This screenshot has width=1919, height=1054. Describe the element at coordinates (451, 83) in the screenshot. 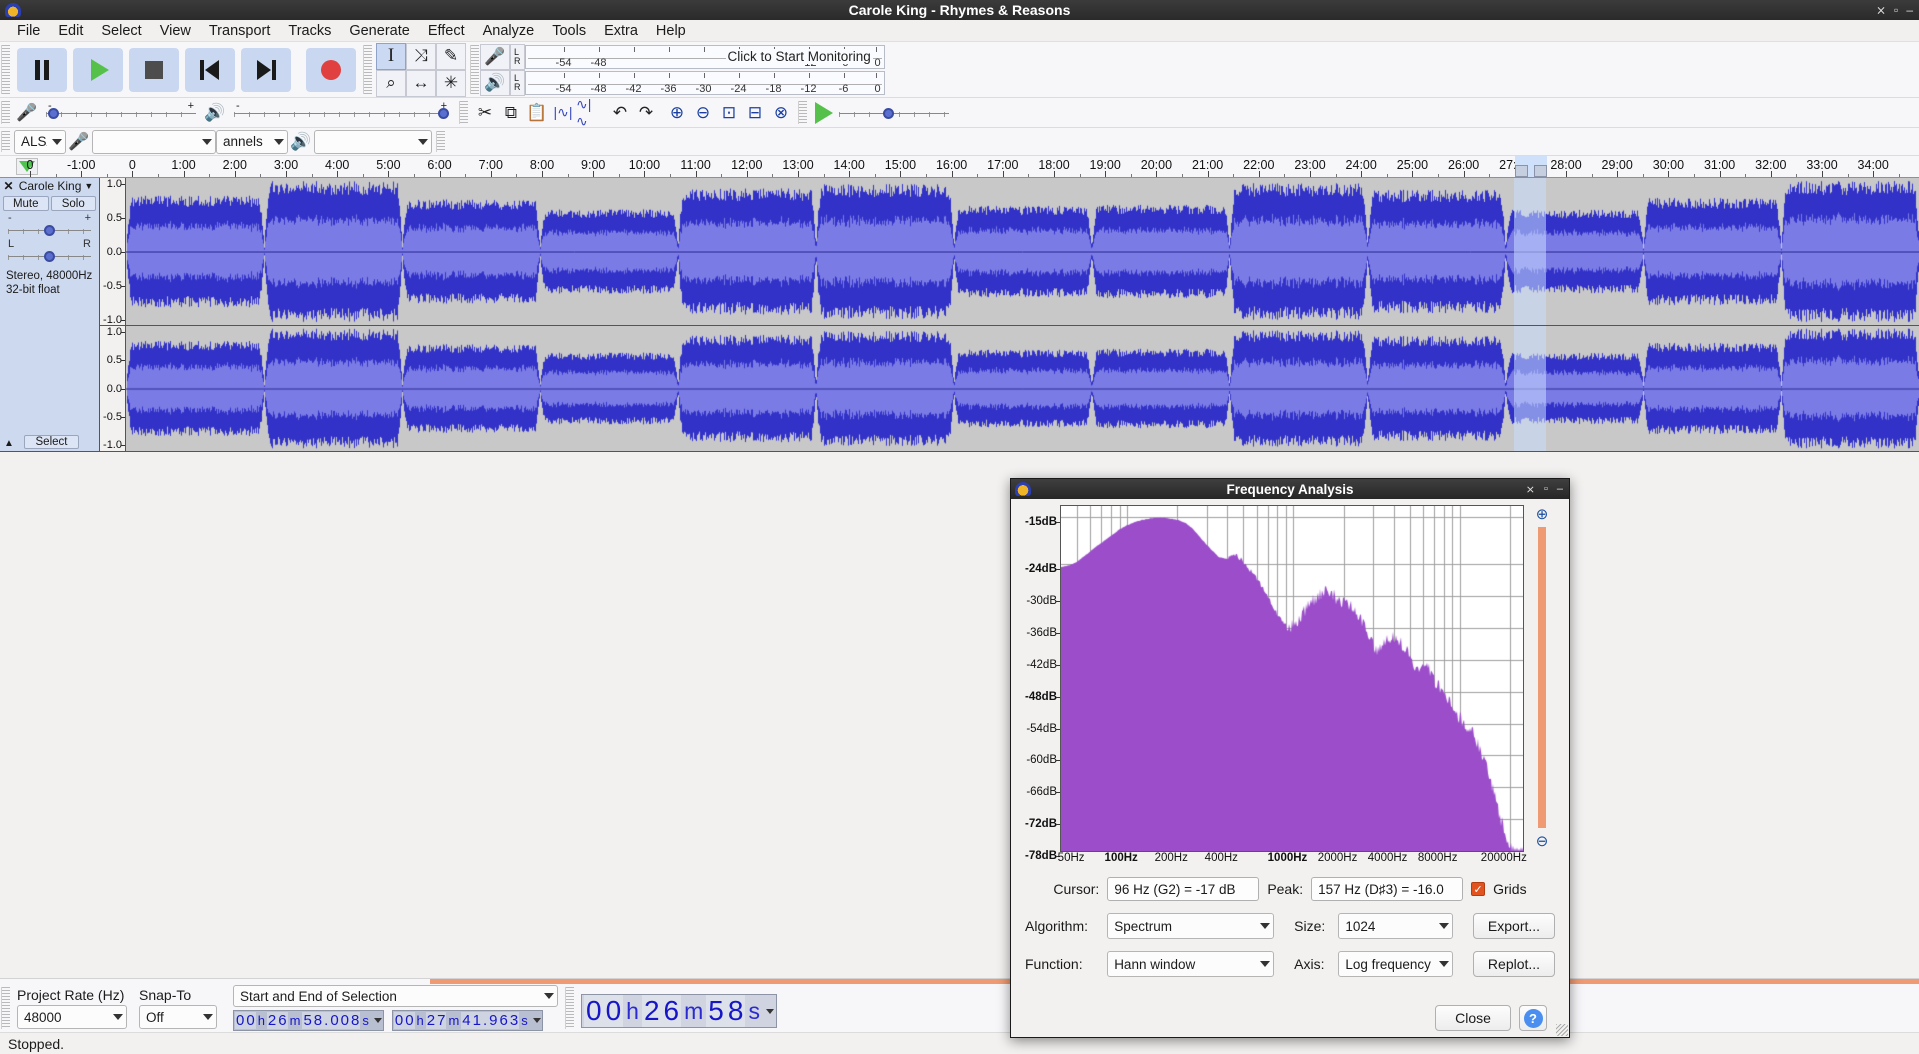

I see `multi-tool: ✳` at that location.